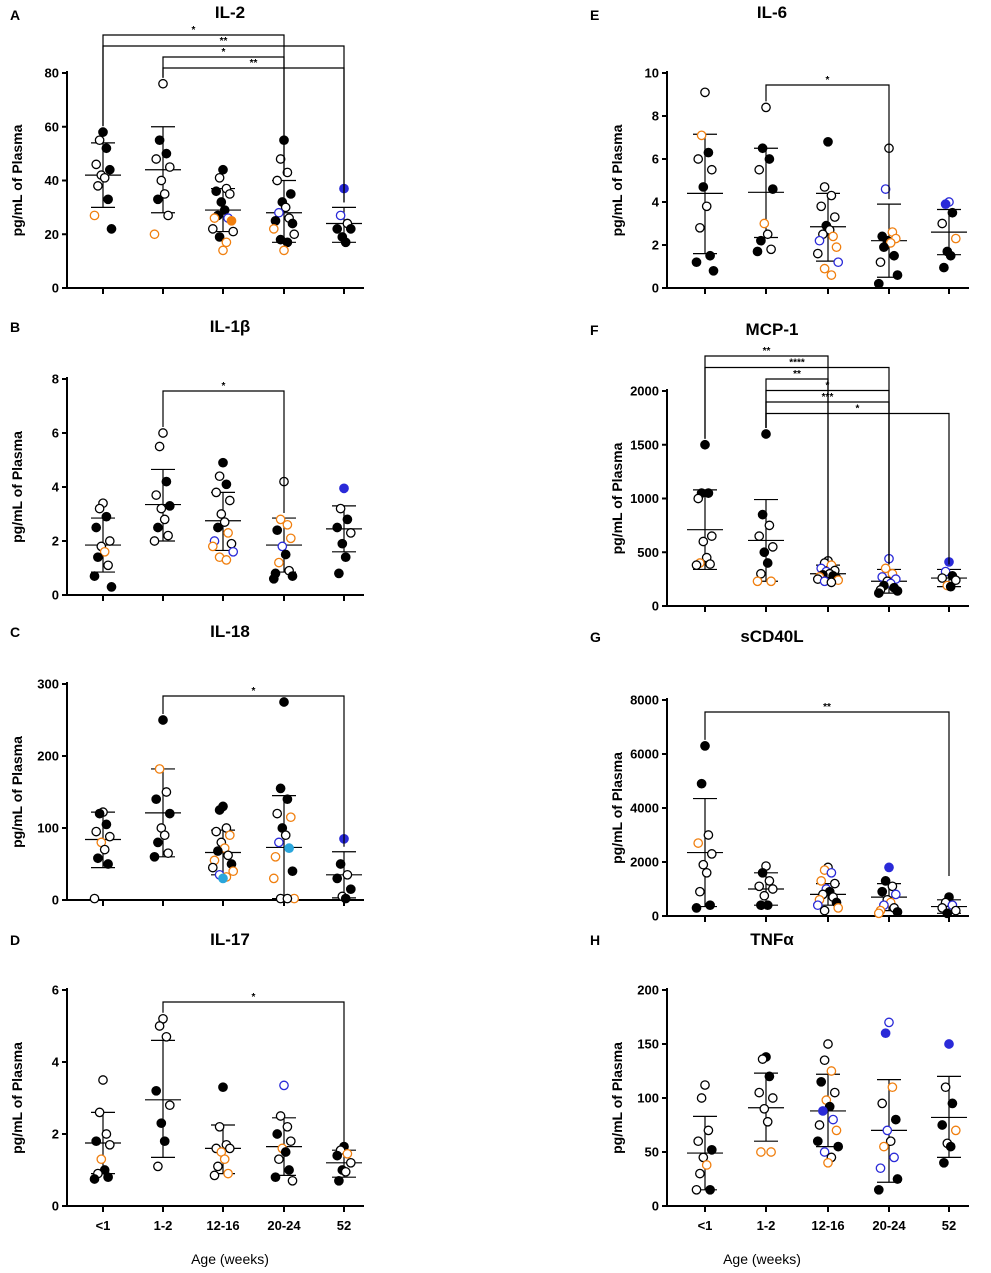 This screenshot has width=991, height=1273. What do you see at coordinates (828, 80) in the screenshot?
I see `significance-label: *` at bounding box center [828, 80].